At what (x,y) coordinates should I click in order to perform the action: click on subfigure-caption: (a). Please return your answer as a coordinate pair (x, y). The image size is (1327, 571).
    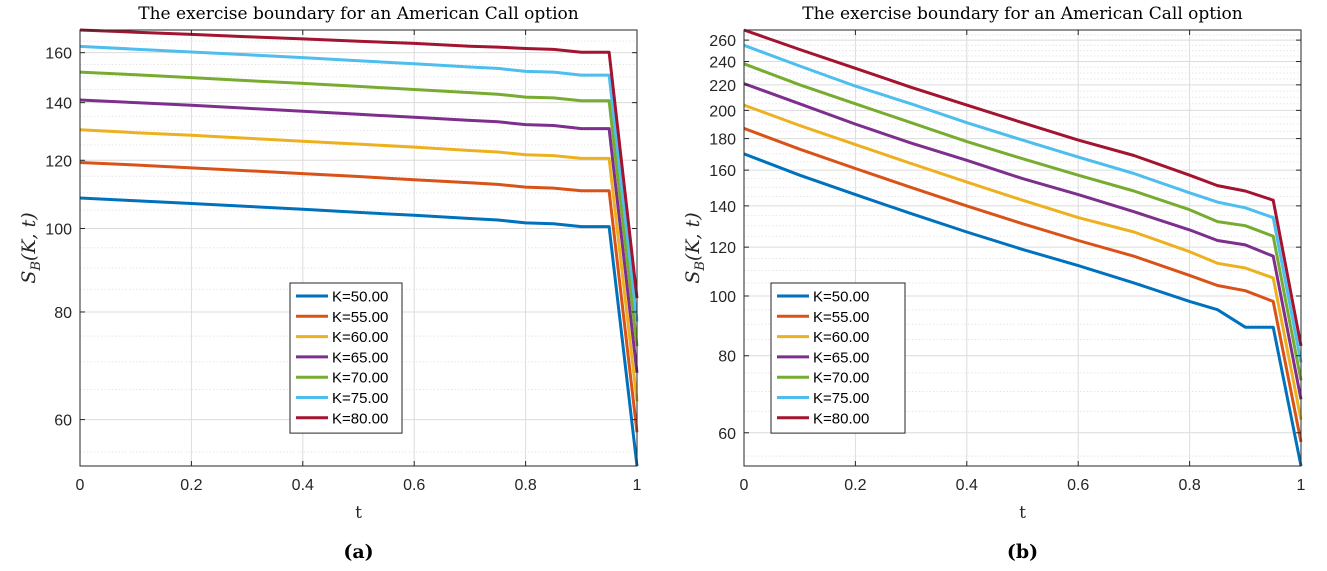
    Looking at the image, I should click on (358, 552).